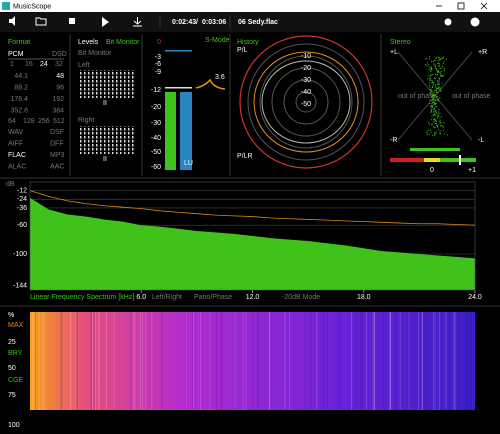 Image resolution: width=500 pixels, height=434 pixels. Describe the element at coordinates (481, 140) in the screenshot. I see `minus-l: -L` at that location.